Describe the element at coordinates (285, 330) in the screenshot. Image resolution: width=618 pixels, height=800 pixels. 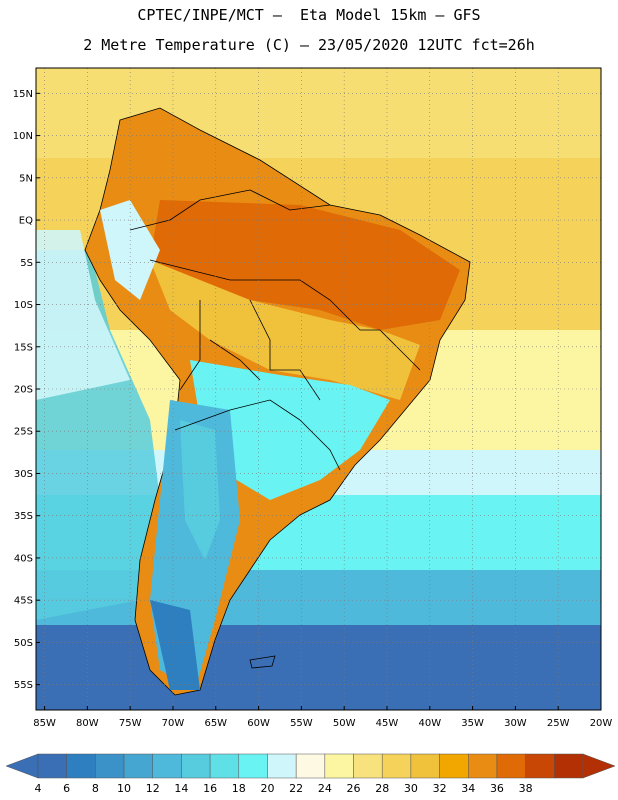
I see `central-warm-region` at that location.